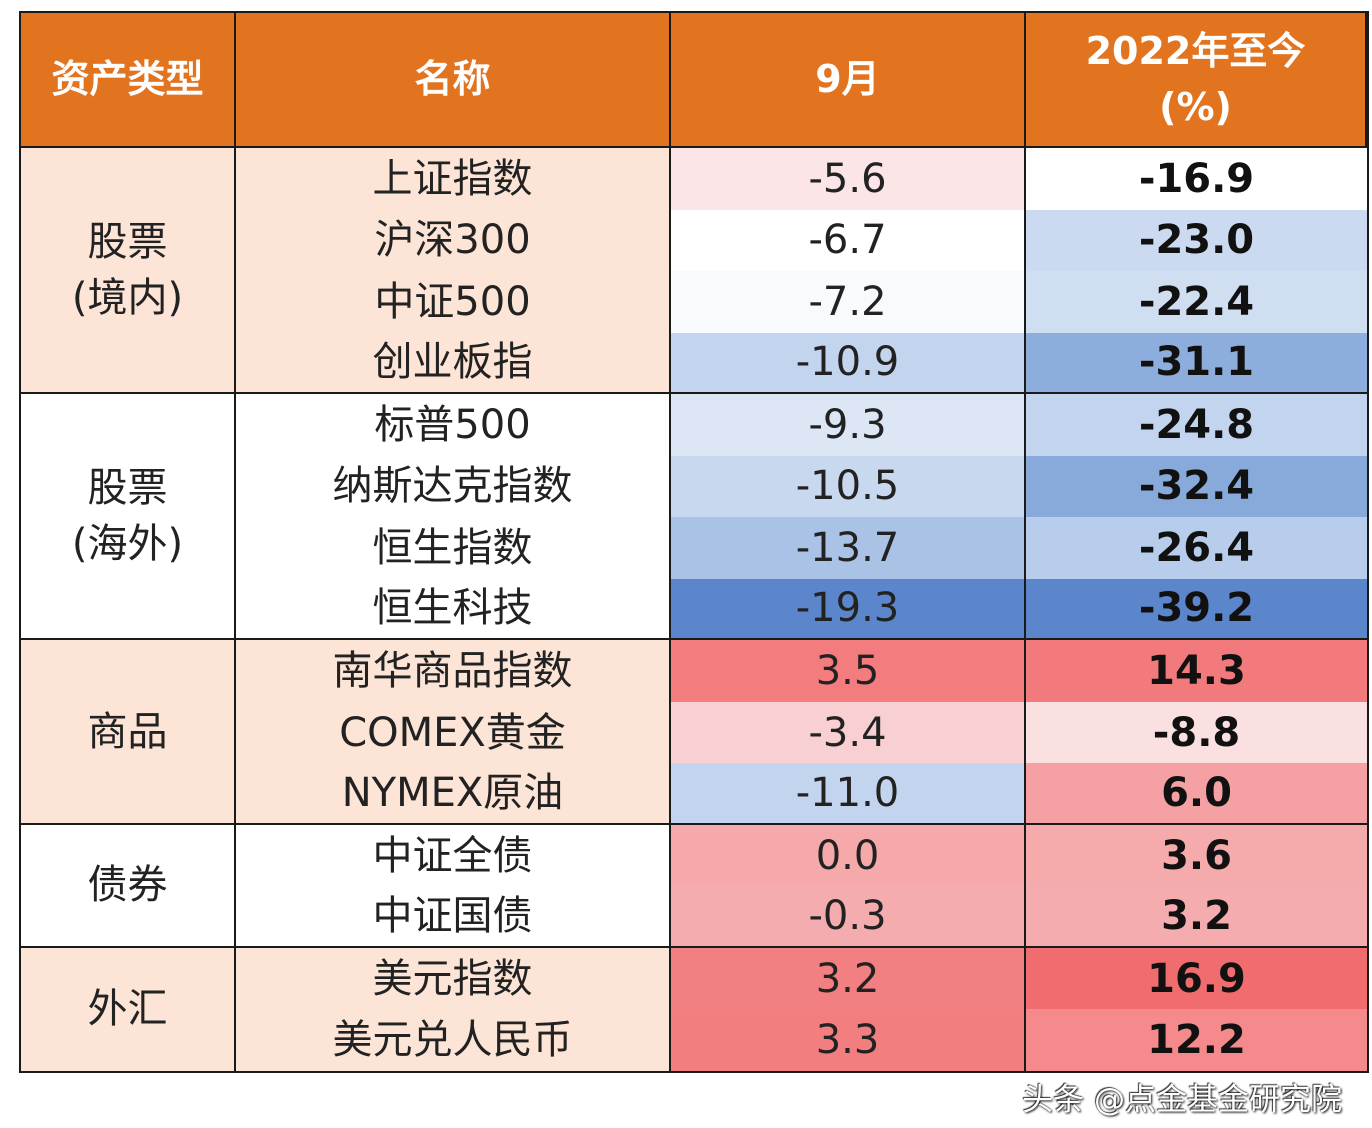  What do you see at coordinates (453, 363) in the screenshot?
I see `name-cell: 创业板指` at bounding box center [453, 363].